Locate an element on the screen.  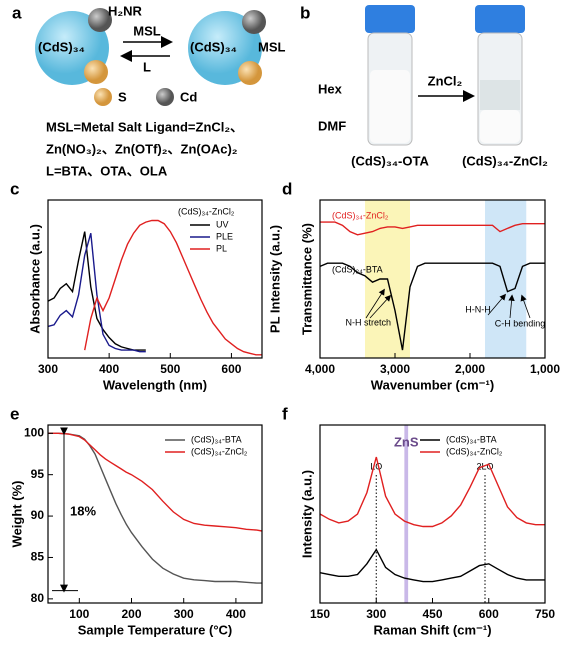
annotation: C-H bending is located at coordinates (520, 323).